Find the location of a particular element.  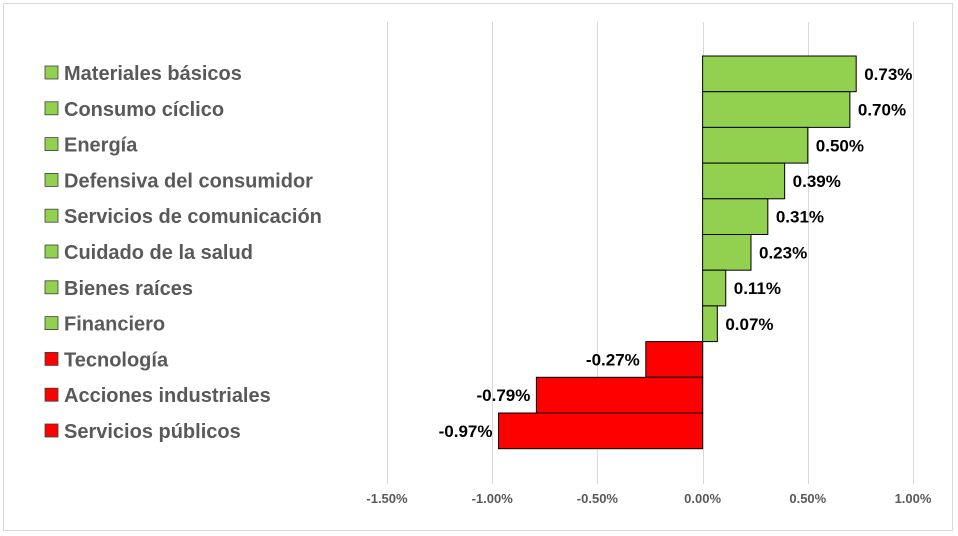

x-tick-label: -0.50% is located at coordinates (598, 498).